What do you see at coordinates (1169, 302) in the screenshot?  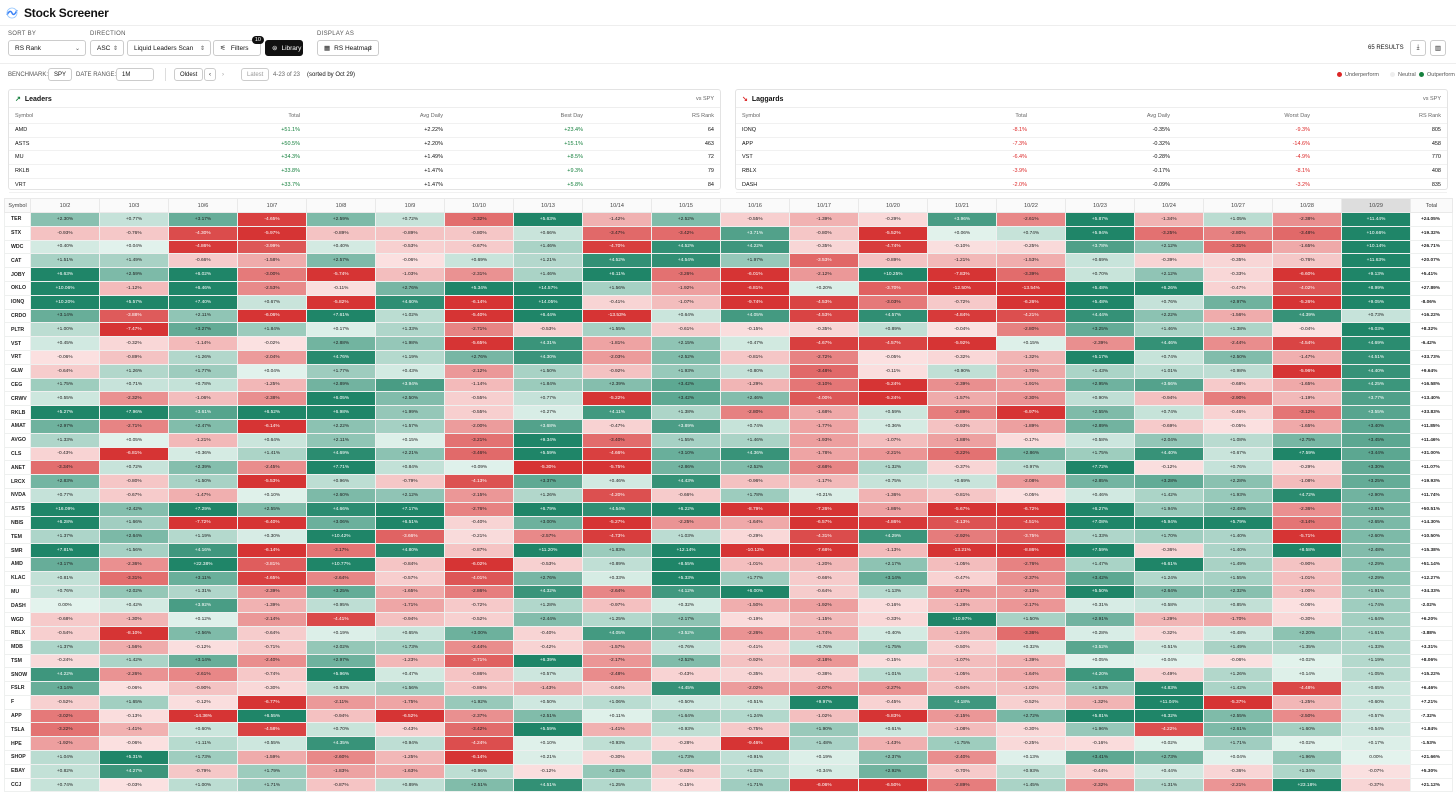 I see `heat-cell: +0.76%` at bounding box center [1169, 302].